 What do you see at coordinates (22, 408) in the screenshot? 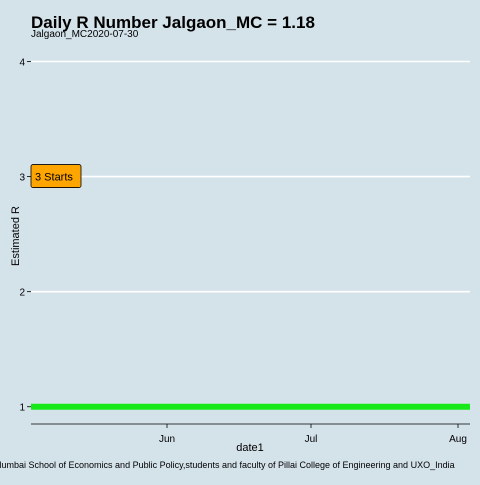
I see `y-tick-label: 1` at bounding box center [22, 408].